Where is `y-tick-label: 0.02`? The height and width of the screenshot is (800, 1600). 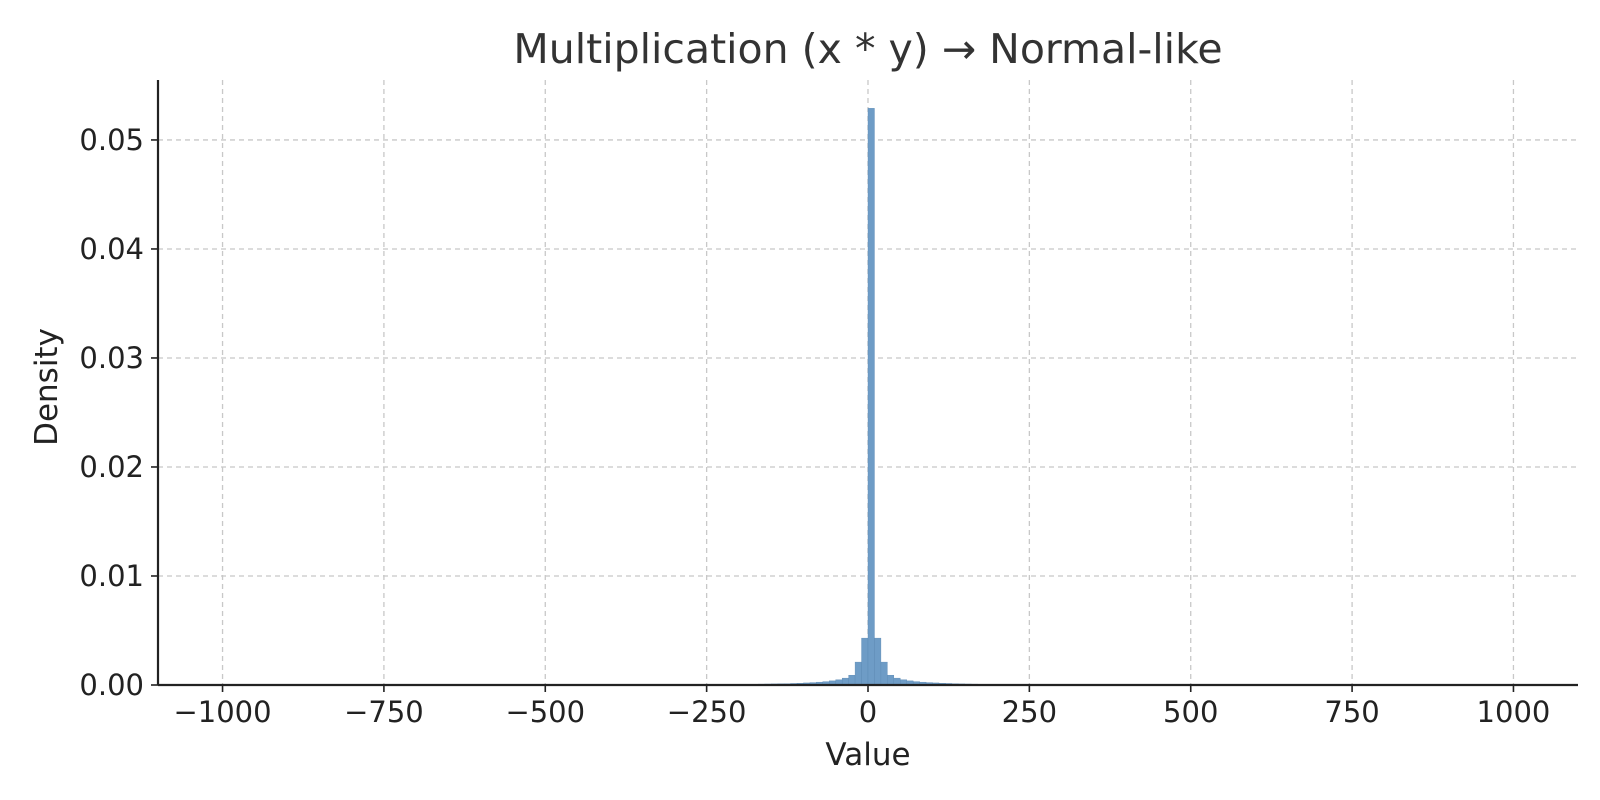
y-tick-label: 0.02 is located at coordinates (111, 467).